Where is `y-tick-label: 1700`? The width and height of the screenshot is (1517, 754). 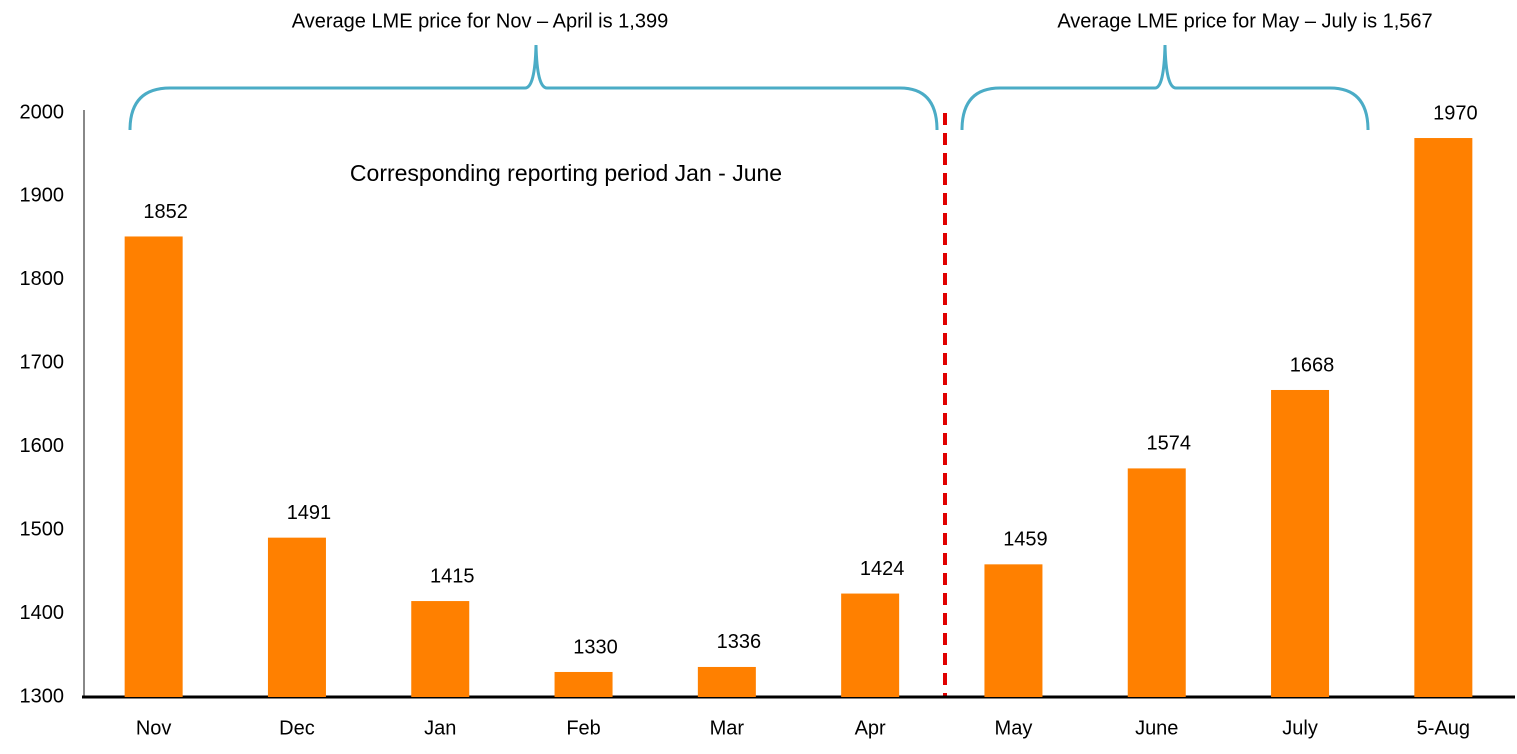
y-tick-label: 1700 is located at coordinates (42, 363).